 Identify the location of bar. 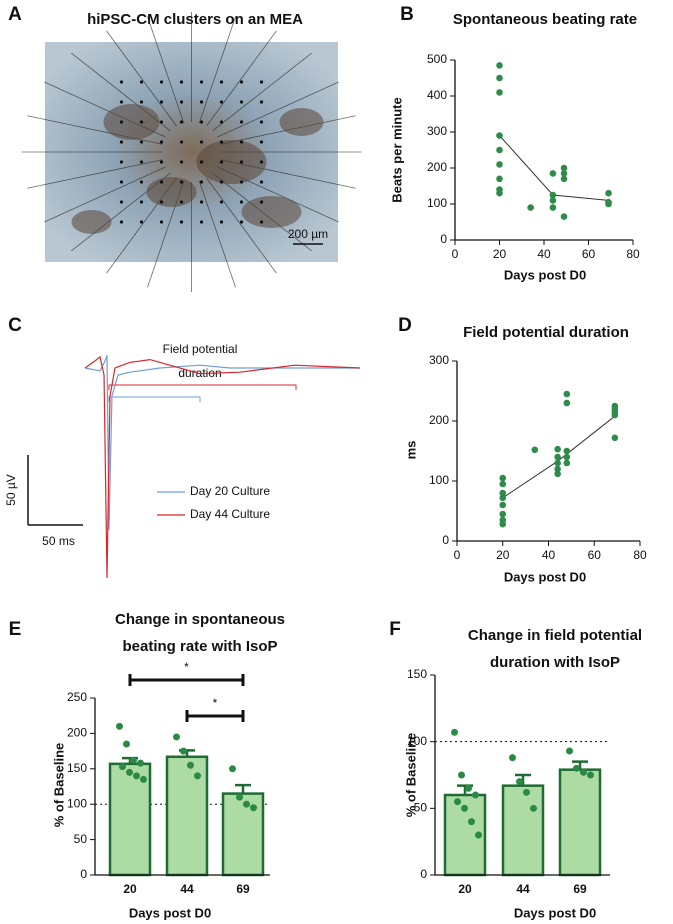
(580, 822).